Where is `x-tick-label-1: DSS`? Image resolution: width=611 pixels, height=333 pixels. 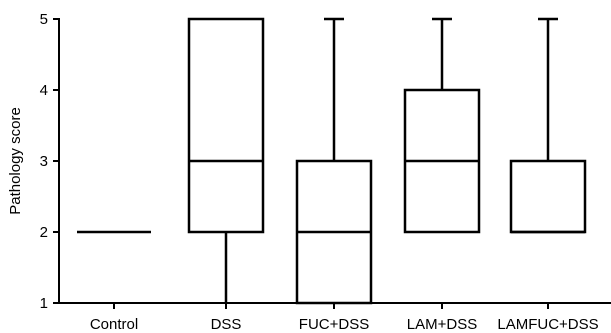 x-tick-label-1: DSS is located at coordinates (226, 324).